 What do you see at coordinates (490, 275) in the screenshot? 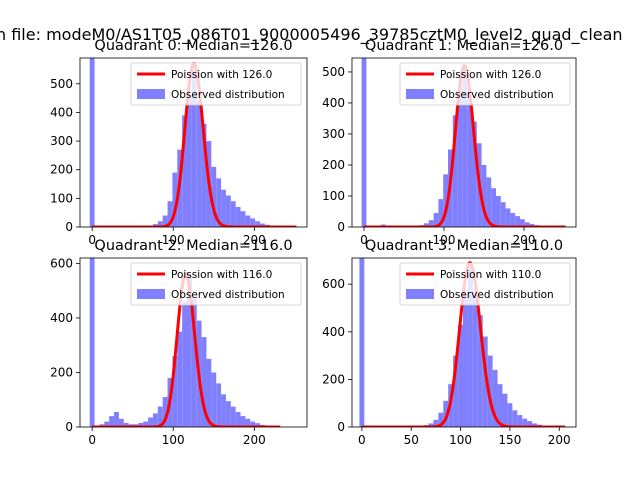
I see `legend-line-label: Poission with 110.0` at bounding box center [490, 275].